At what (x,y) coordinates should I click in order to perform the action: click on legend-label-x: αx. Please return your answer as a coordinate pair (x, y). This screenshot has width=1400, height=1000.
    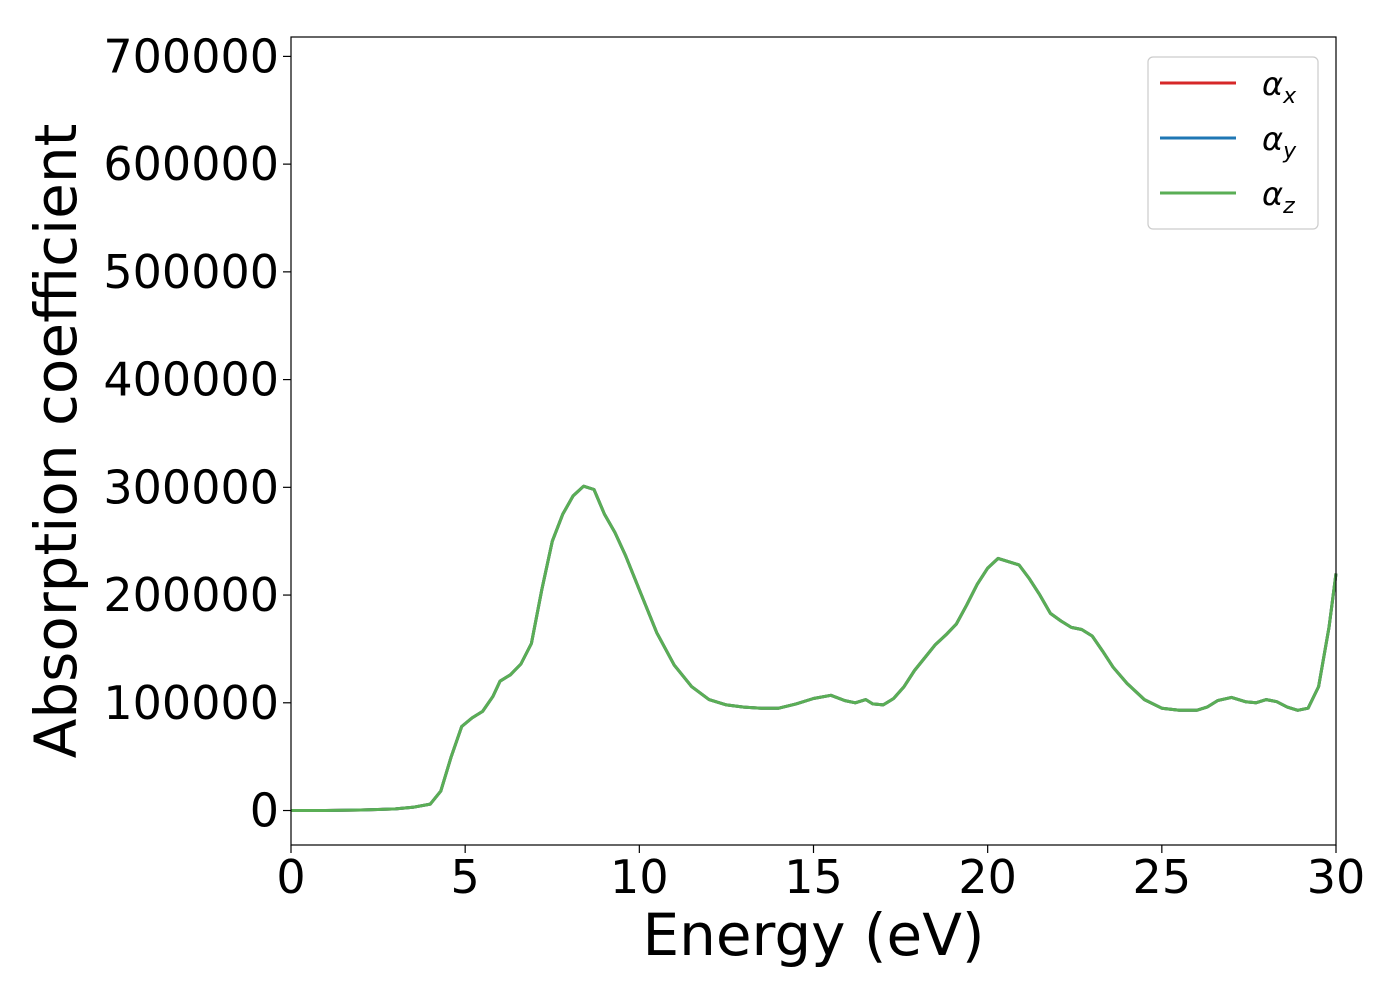
    Looking at the image, I should click on (1279, 87).